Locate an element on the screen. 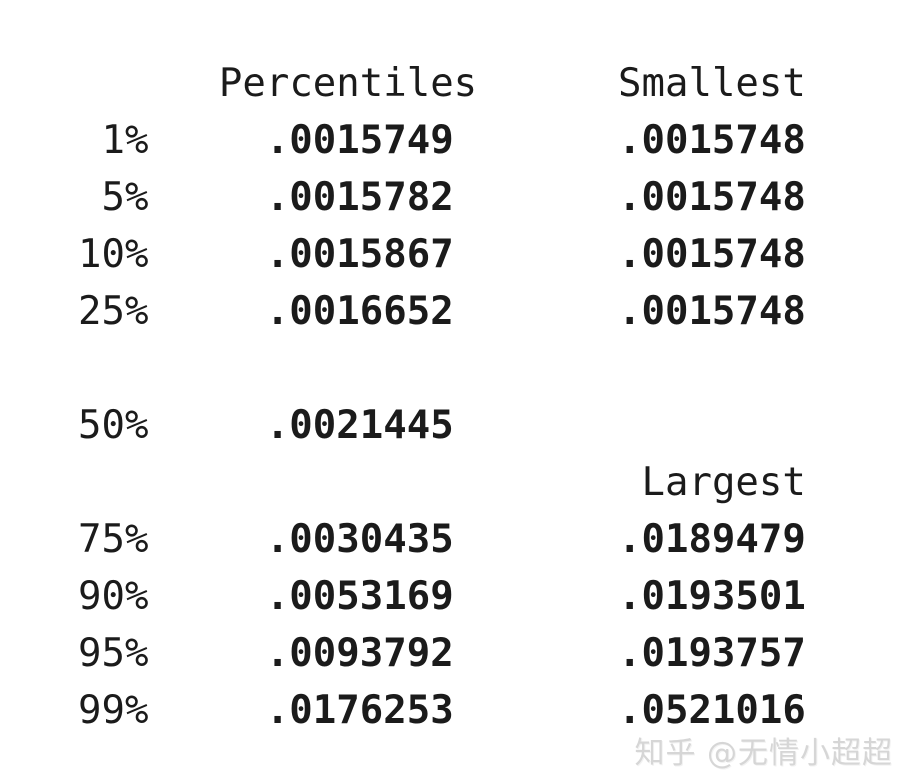 The height and width of the screenshot is (780, 904). table-row-99pct: 99% .0176253 .0521016 is located at coordinates (442, 710).